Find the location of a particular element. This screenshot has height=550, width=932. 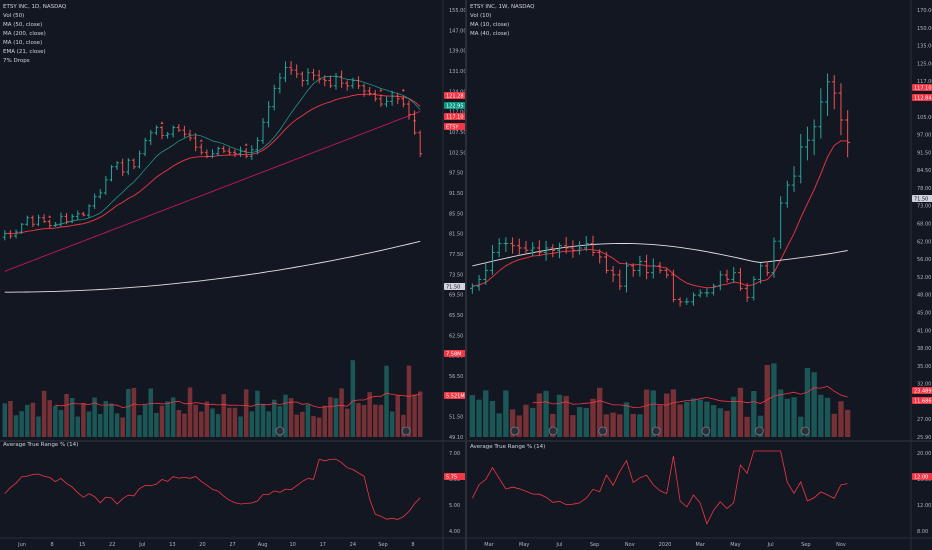

price-tick-label: 81.50 is located at coordinates (456, 235).